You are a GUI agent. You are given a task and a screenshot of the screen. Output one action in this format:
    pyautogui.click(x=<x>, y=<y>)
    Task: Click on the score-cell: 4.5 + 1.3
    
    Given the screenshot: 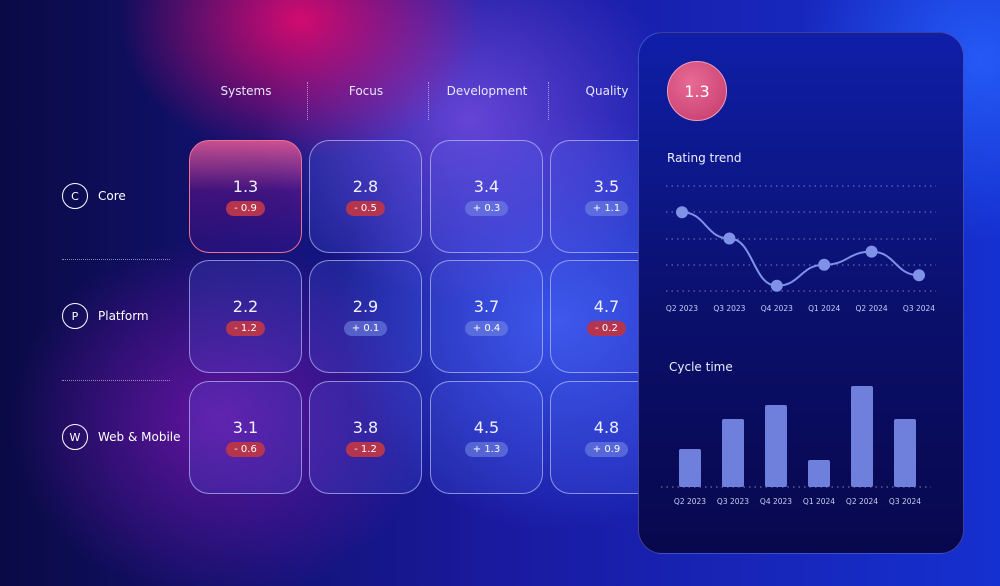 What is the action you would take?
    pyautogui.click(x=486, y=437)
    